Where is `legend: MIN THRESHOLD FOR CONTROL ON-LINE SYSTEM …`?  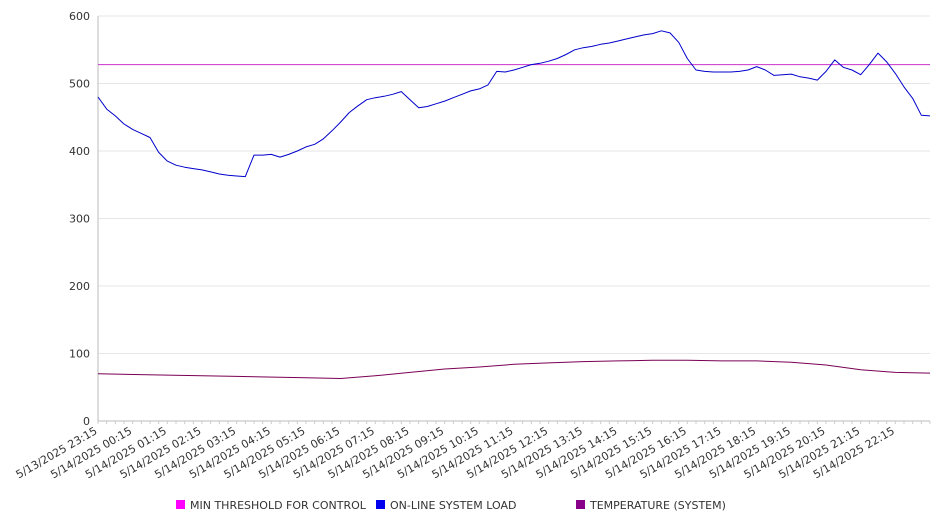
legend: MIN THRESHOLD FOR CONTROL ON-LINE SYSTEM … is located at coordinates (451, 505).